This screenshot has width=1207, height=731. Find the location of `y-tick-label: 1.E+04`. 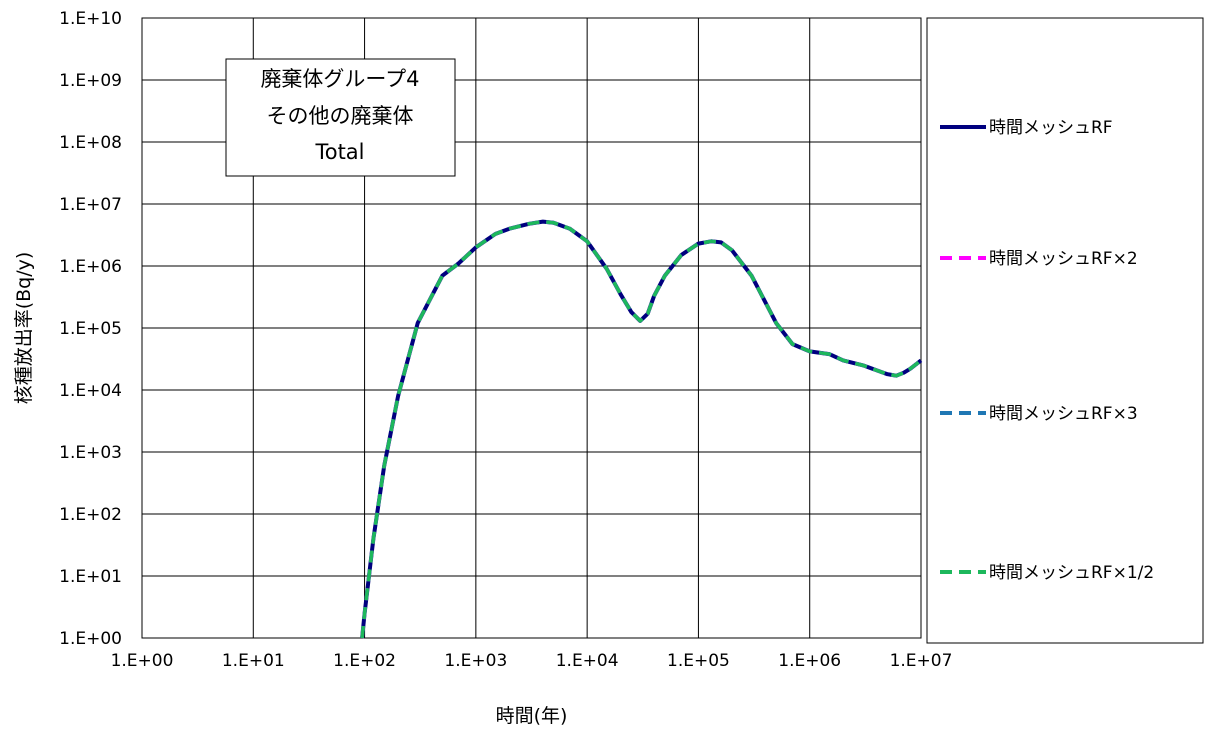

y-tick-label: 1.E+04 is located at coordinates (90, 391).